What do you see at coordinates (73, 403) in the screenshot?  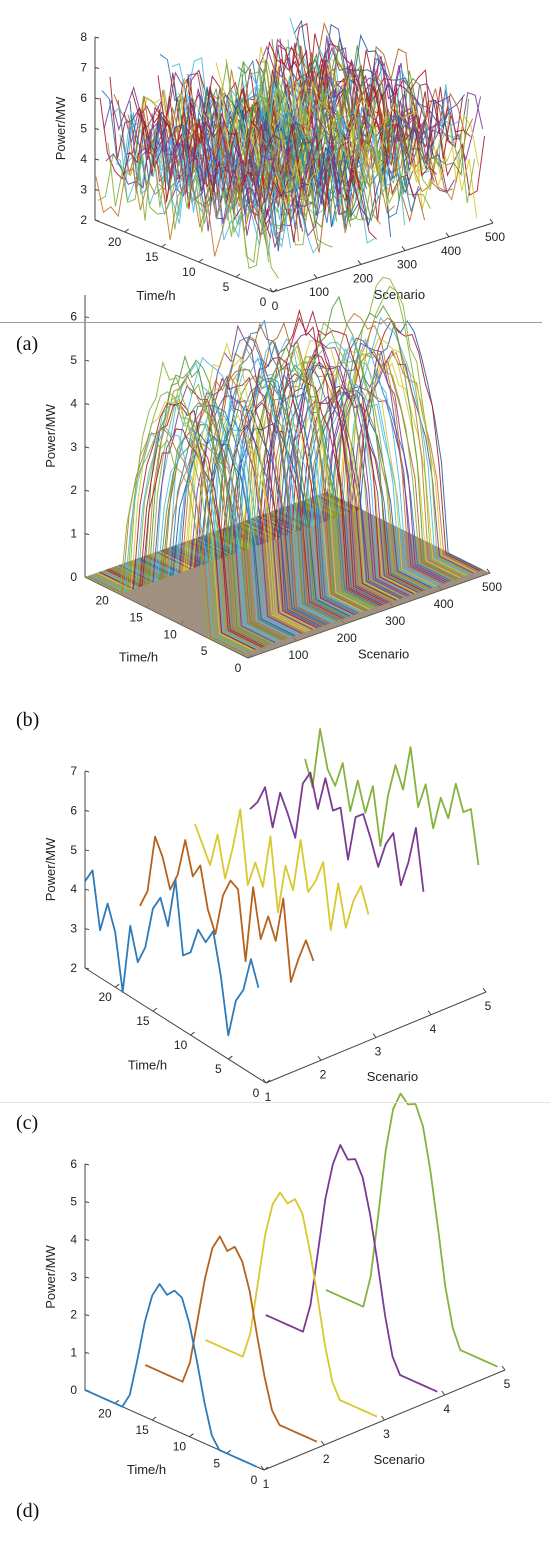 I see `power-tick-label: 4` at bounding box center [73, 403].